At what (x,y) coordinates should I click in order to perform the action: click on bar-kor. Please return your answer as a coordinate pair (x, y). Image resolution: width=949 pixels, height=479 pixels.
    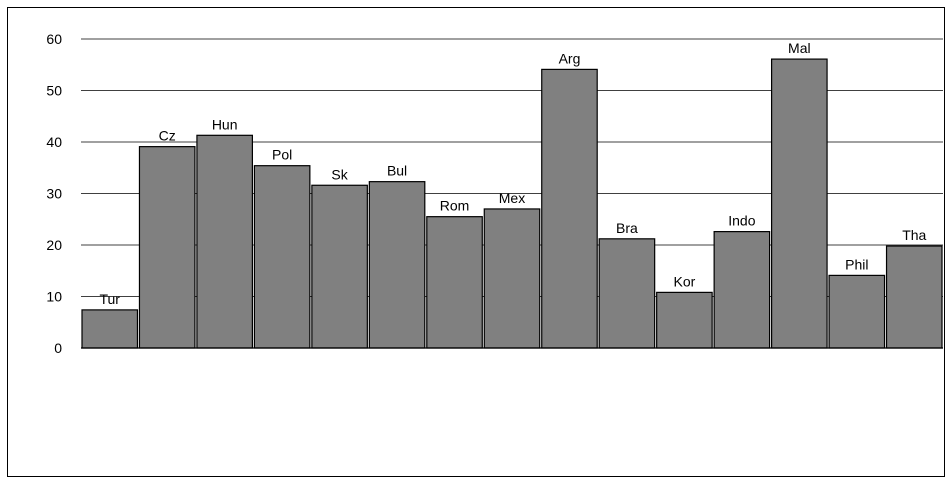
    Looking at the image, I should click on (684, 320).